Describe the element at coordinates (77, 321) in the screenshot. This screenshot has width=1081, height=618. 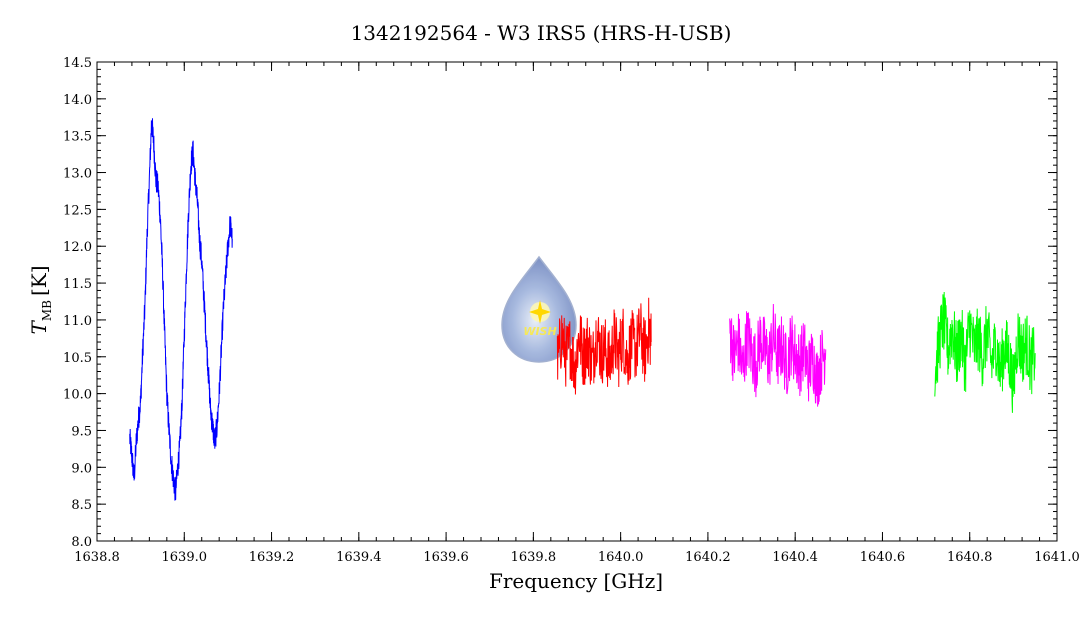
I see `y-tick-label: 11.0` at that location.